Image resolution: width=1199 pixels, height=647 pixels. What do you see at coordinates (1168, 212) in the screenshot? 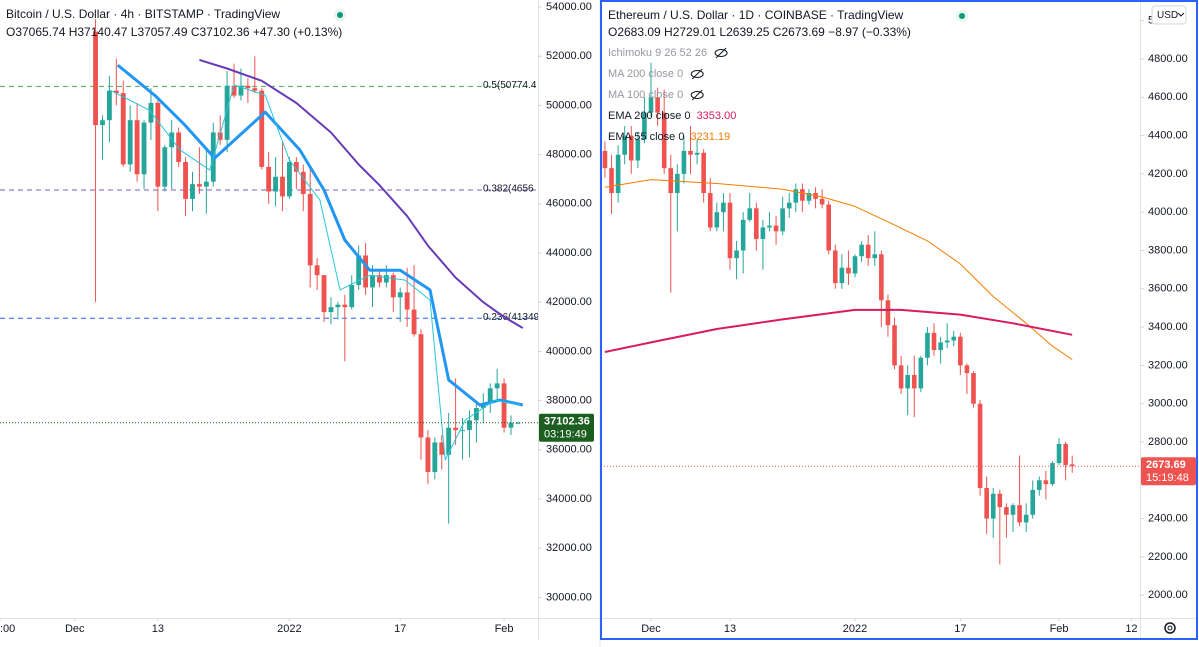
I see `y-tick-label: 4000.00` at bounding box center [1168, 212].